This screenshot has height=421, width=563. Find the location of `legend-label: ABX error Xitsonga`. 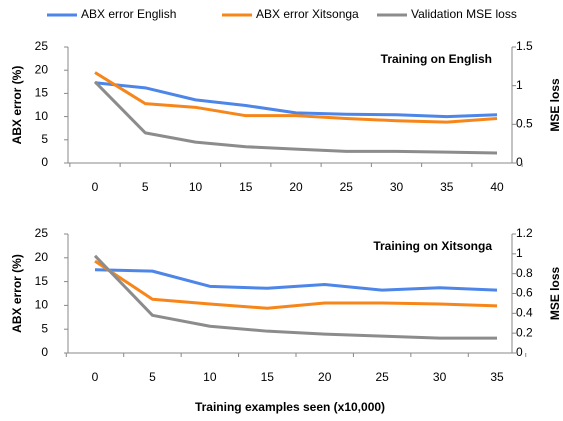

legend-label: ABX error Xitsonga is located at coordinates (307, 14).